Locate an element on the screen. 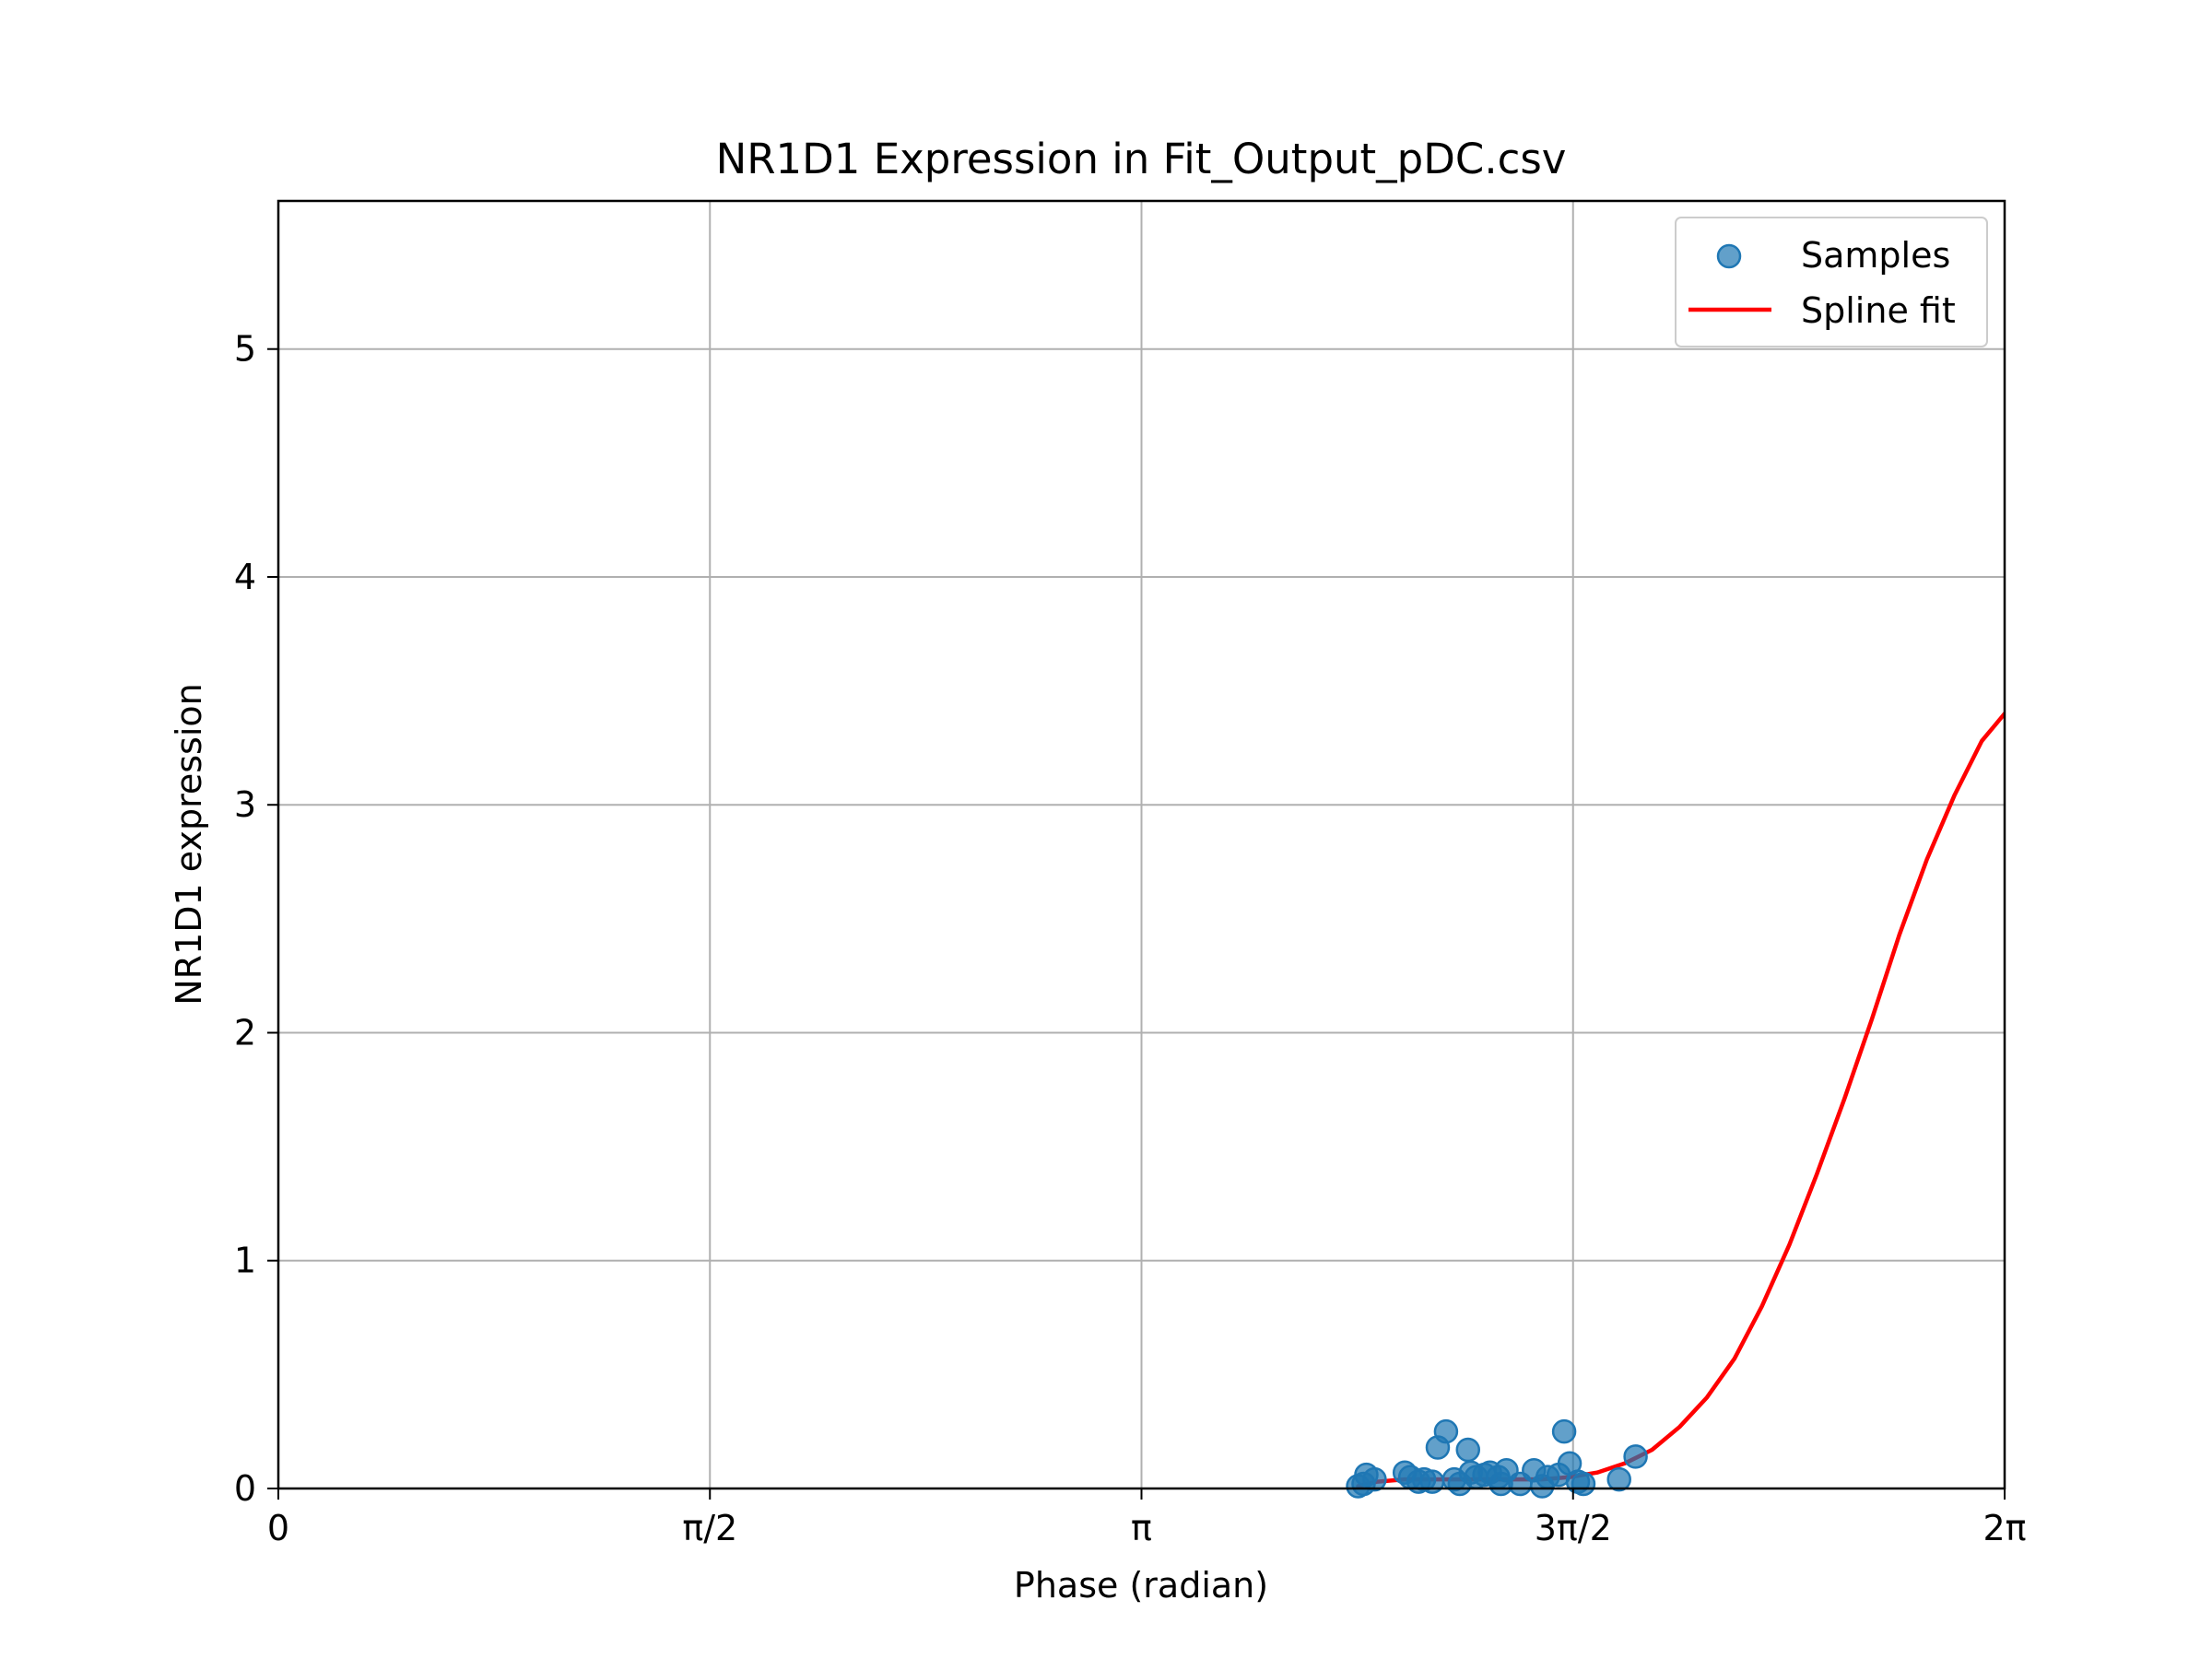 The height and width of the screenshot is (1659, 2212). legend-box is located at coordinates (1831, 282).